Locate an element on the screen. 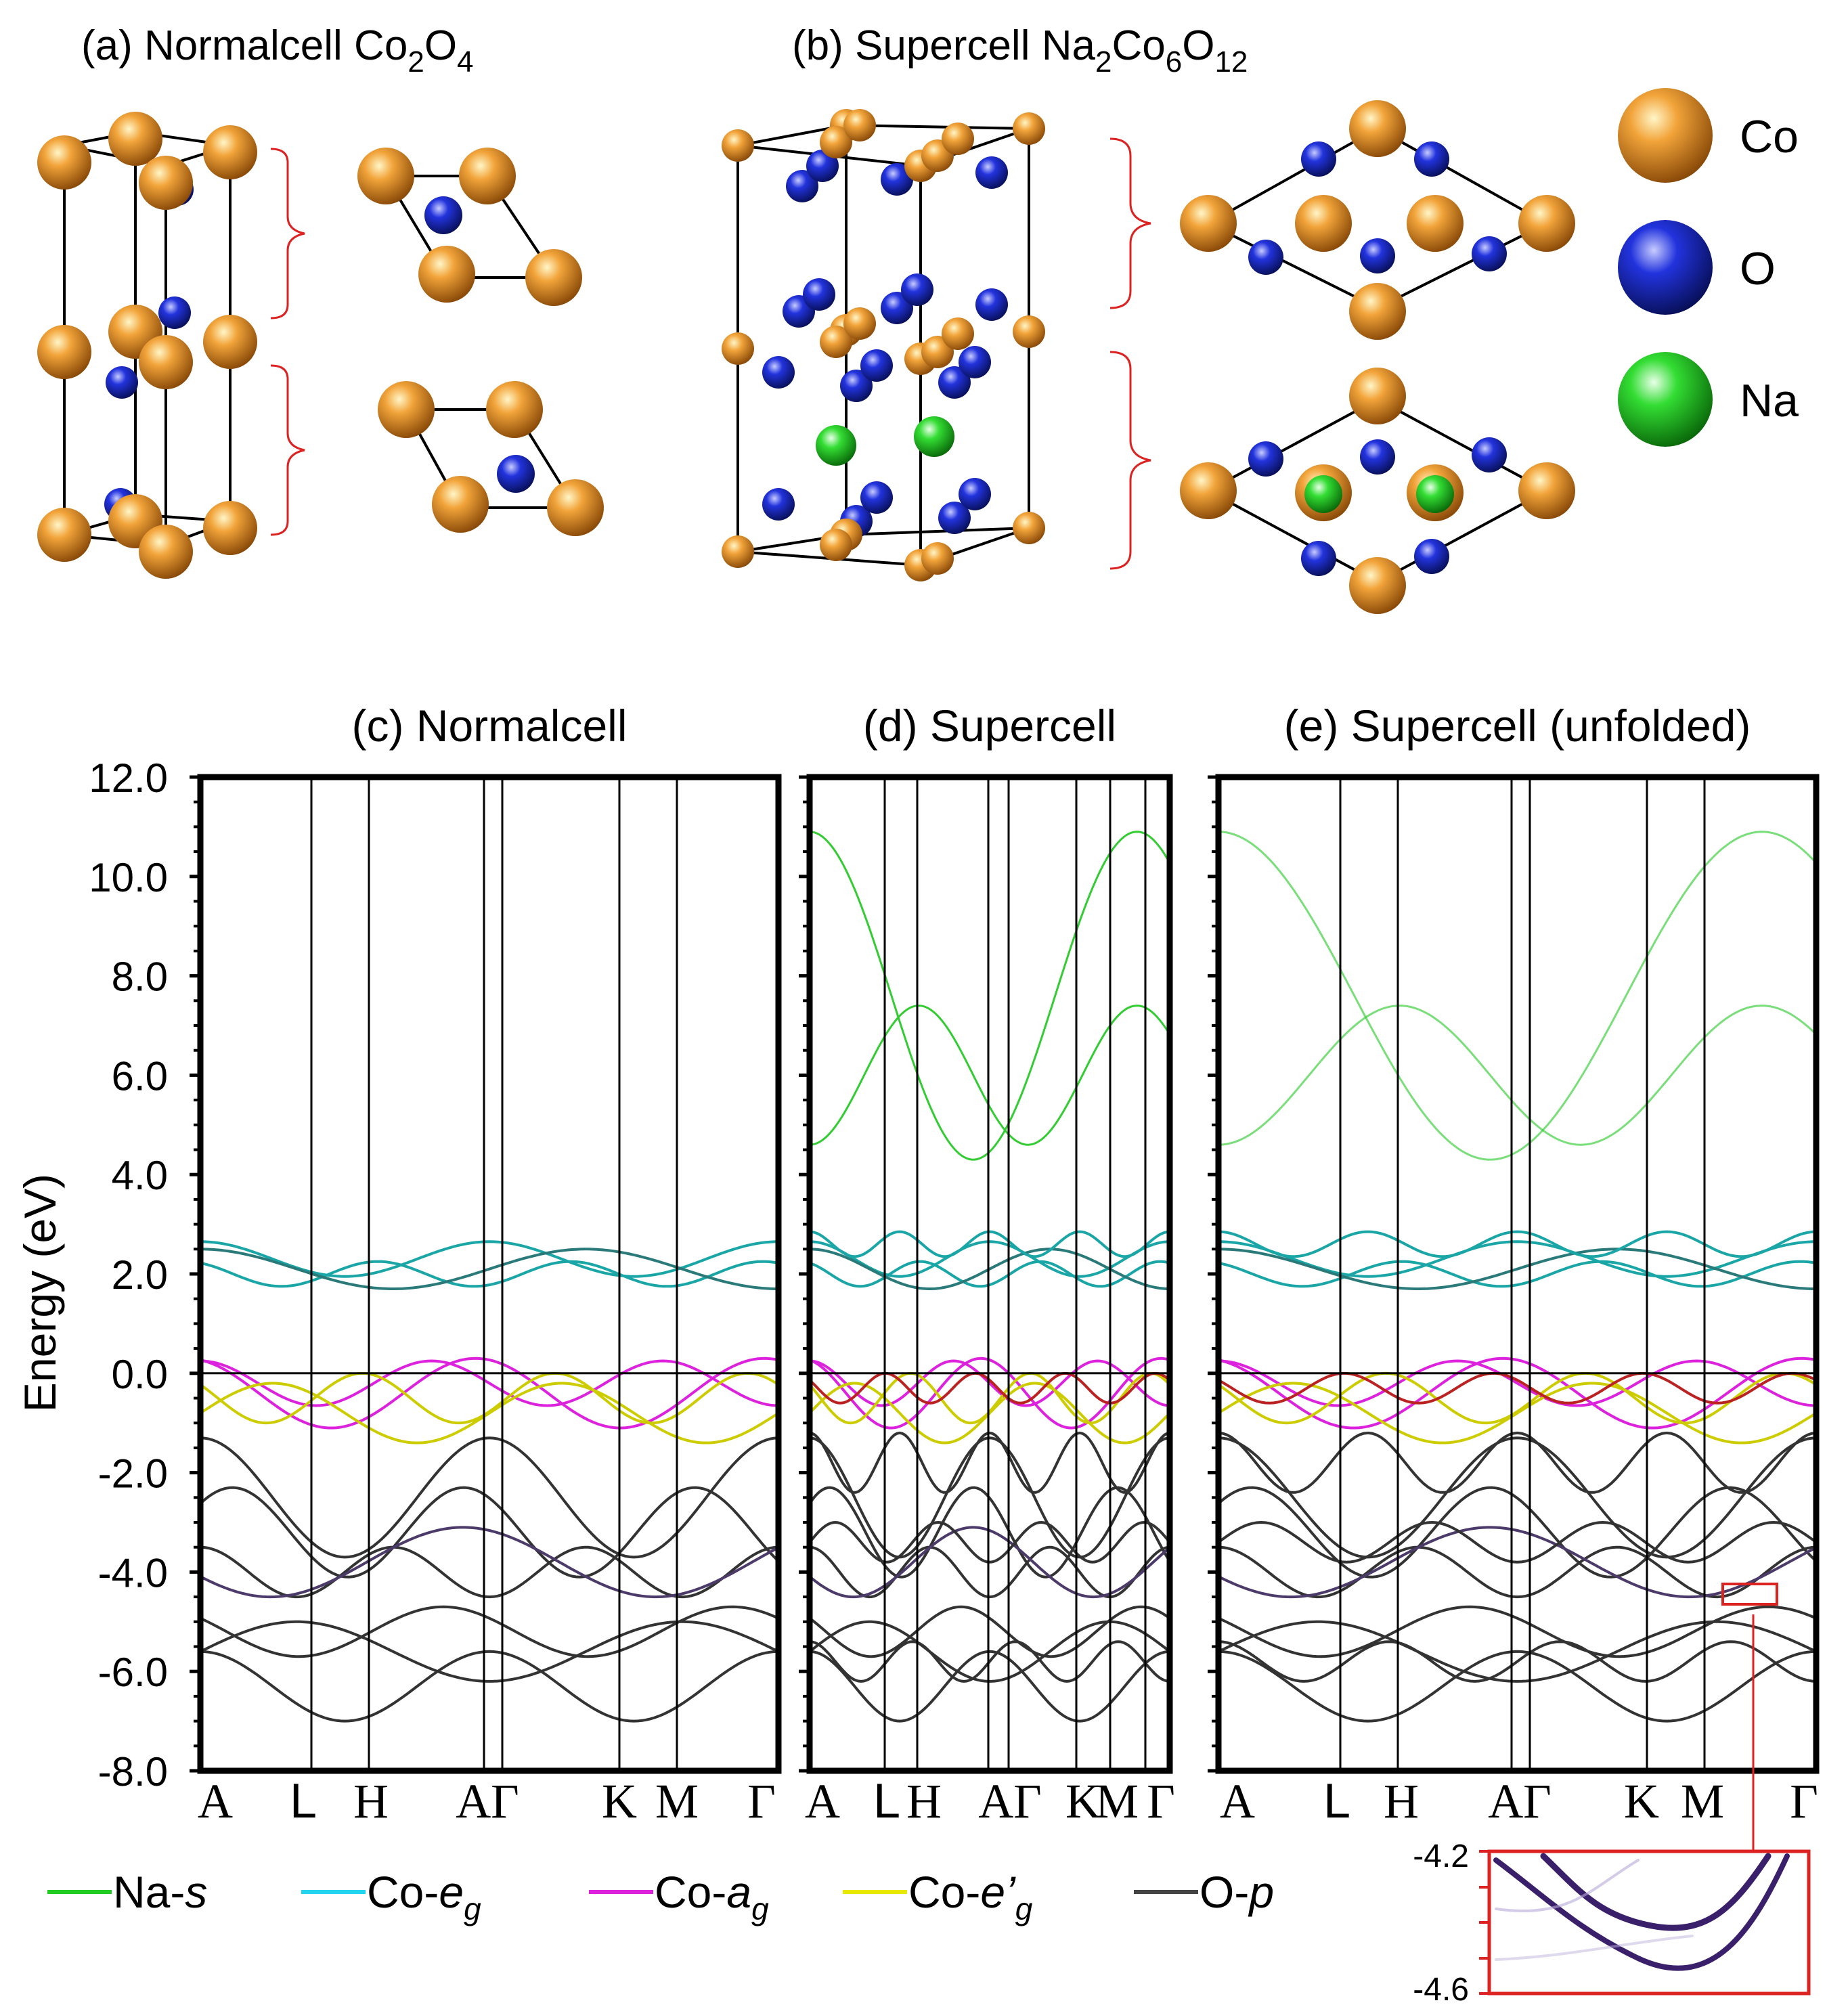 This screenshot has width=1848, height=2005. panel-b-title: (b) Supercell Na2Co6O12 is located at coordinates (1020, 50).